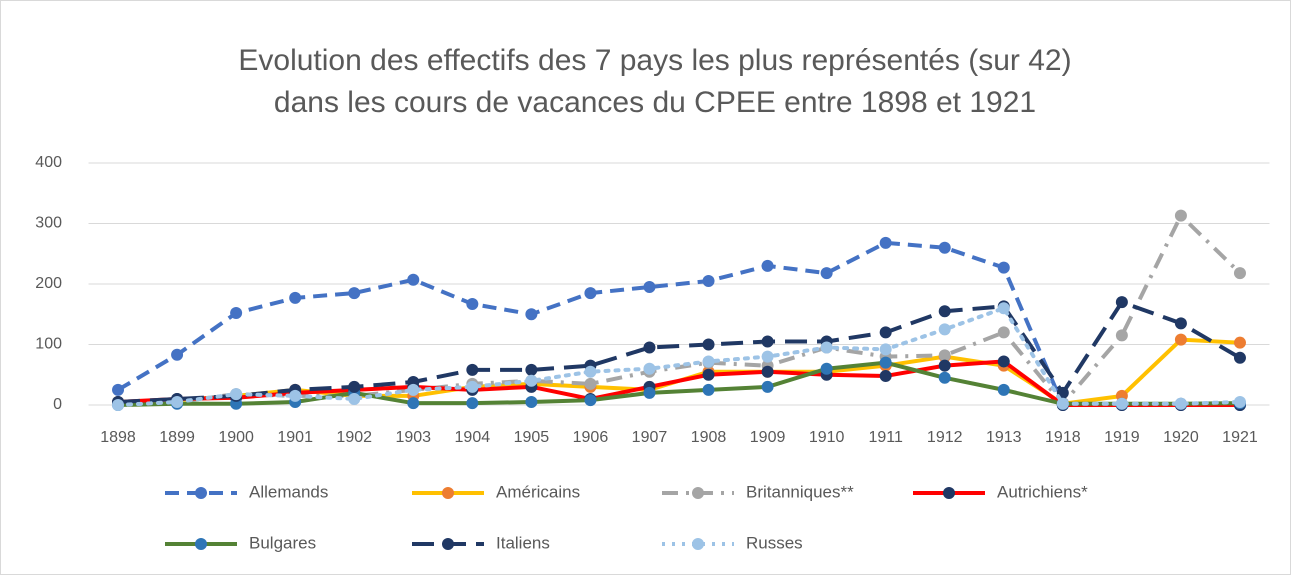  I want to click on legend-label: Italiens, so click(523, 542).